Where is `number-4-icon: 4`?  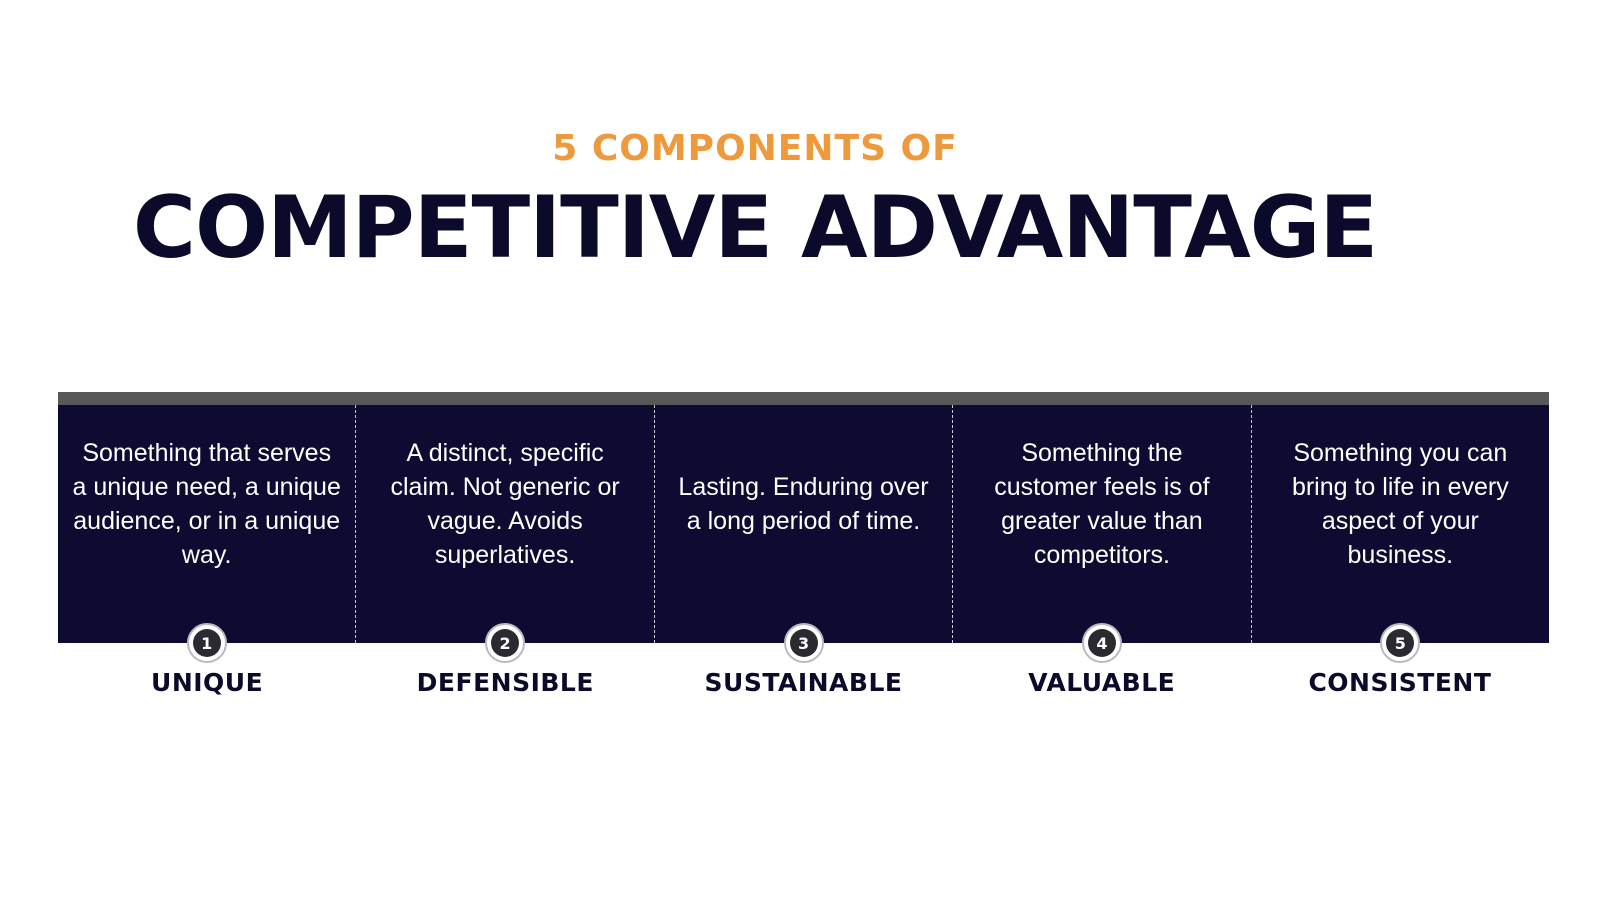 number-4-icon: 4 is located at coordinates (1101, 643).